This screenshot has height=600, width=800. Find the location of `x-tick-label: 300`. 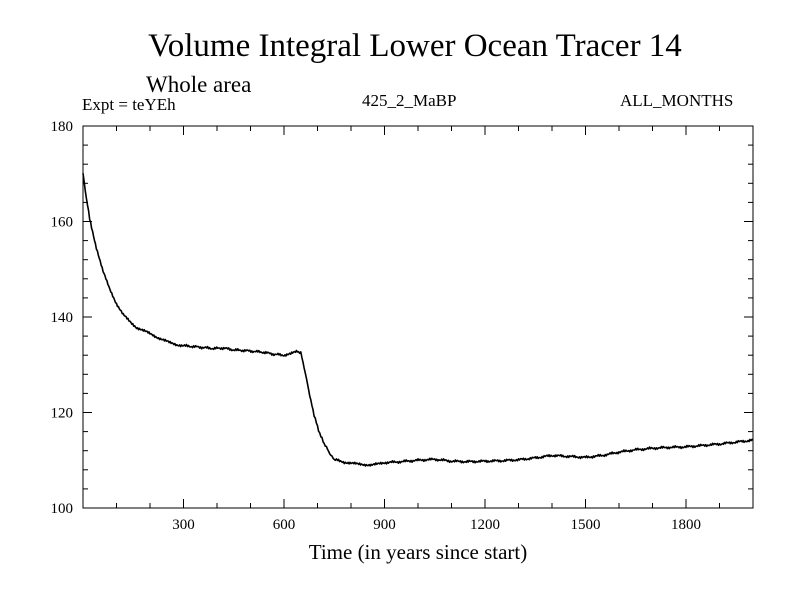

x-tick-label: 300 is located at coordinates (183, 525).